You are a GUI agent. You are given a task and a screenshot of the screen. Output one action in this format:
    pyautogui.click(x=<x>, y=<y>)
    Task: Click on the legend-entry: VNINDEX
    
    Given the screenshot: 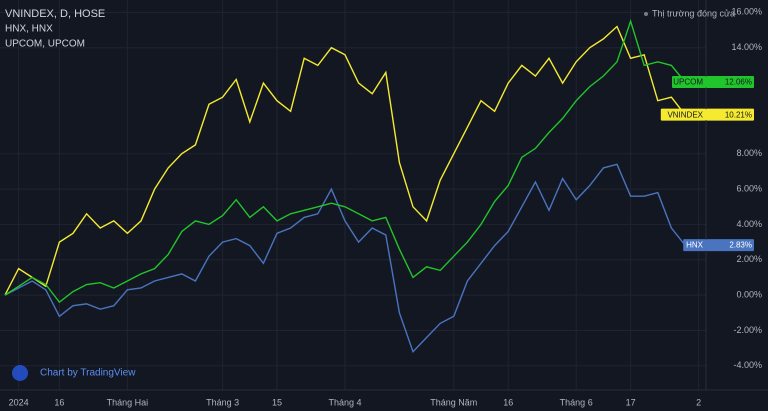 What is the action you would take?
    pyautogui.click(x=685, y=114)
    